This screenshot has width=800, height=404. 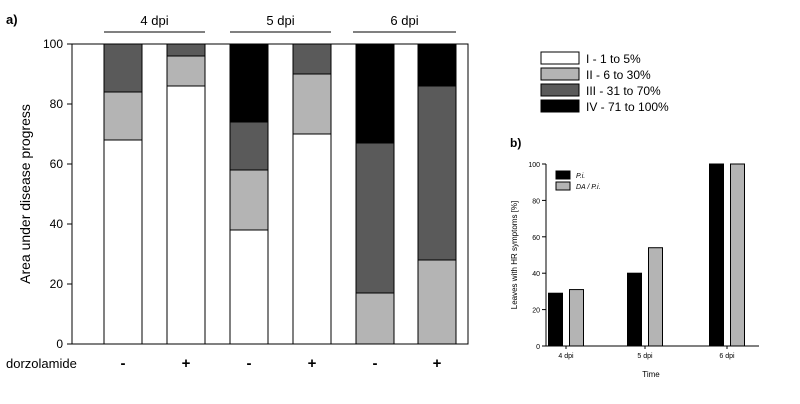 I want to click on panel-b-y-tick-label: 0, so click(x=538, y=347).